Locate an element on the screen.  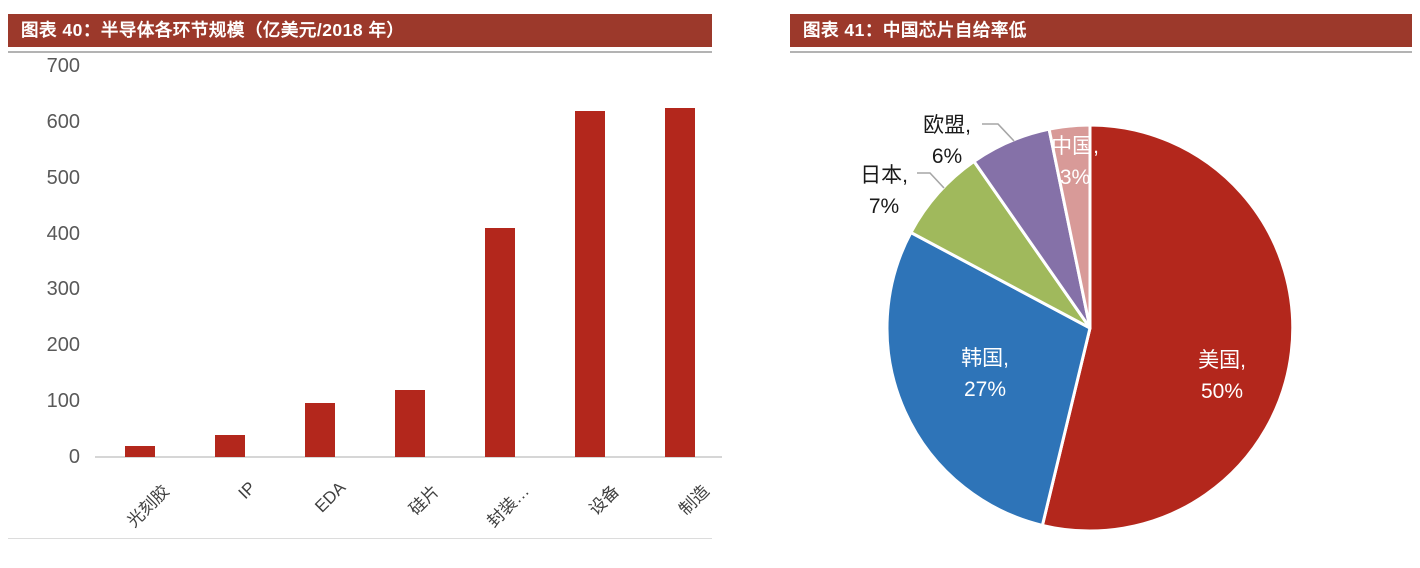
x-axis-category-label: 制造 is located at coordinates (694, 500).